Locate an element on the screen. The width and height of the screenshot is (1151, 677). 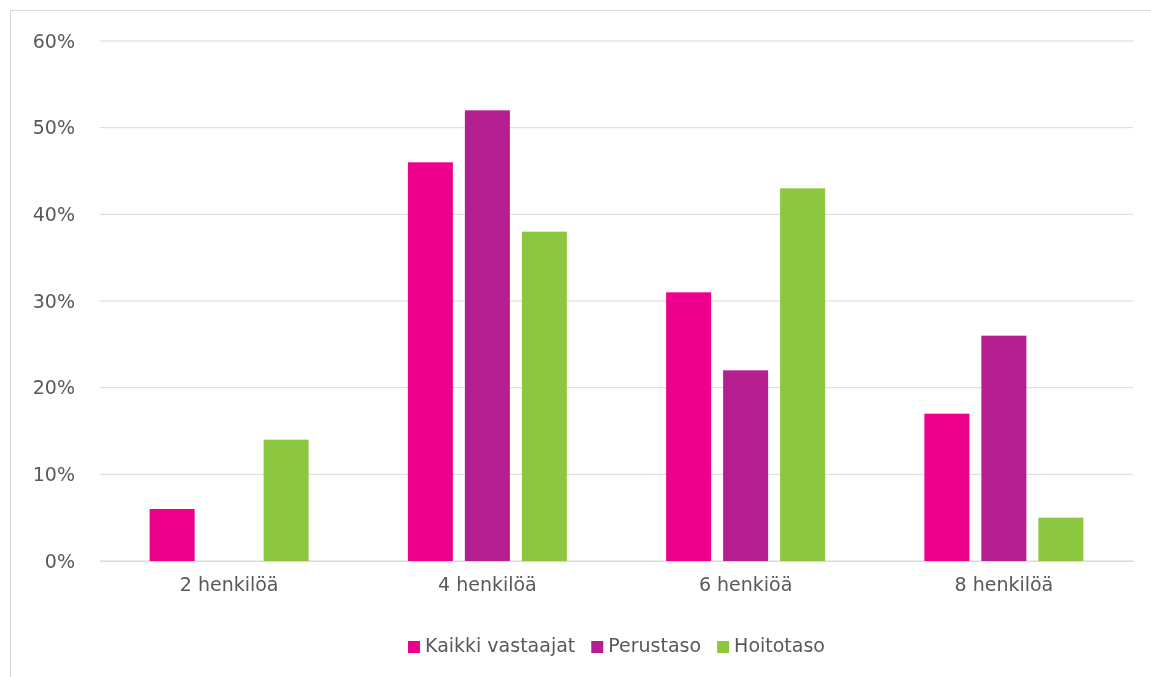
y-tick-label: 50% is located at coordinates (53, 127).